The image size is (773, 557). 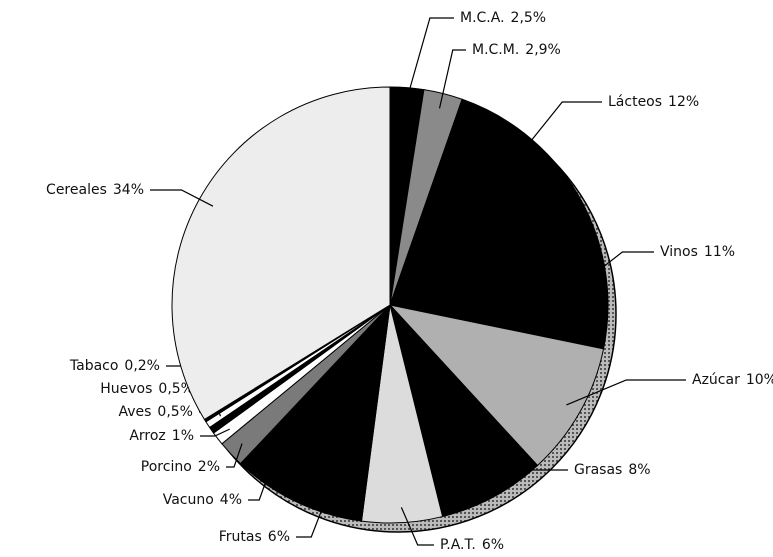 What do you see at coordinates (639, 470) in the screenshot?
I see `value-label: 8%` at bounding box center [639, 470].